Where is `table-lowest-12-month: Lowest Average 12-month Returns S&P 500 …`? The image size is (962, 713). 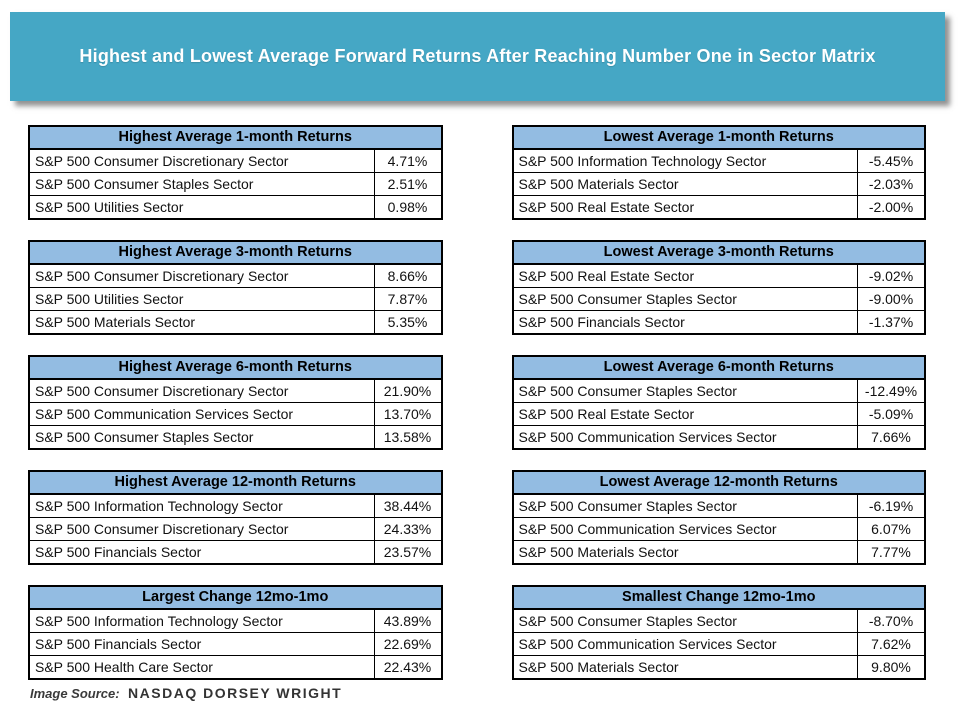
table-lowest-12-month: Lowest Average 12-month Returns S&P 500 … is located at coordinates (718, 517).